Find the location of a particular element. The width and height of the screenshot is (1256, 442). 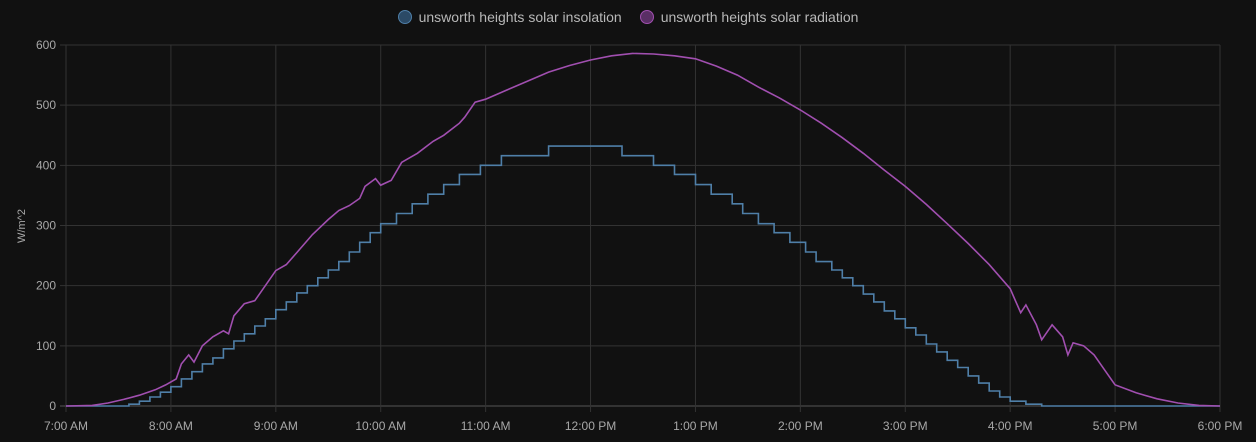

legend-item-radiation: unsworth heights solar radiation is located at coordinates (749, 17).